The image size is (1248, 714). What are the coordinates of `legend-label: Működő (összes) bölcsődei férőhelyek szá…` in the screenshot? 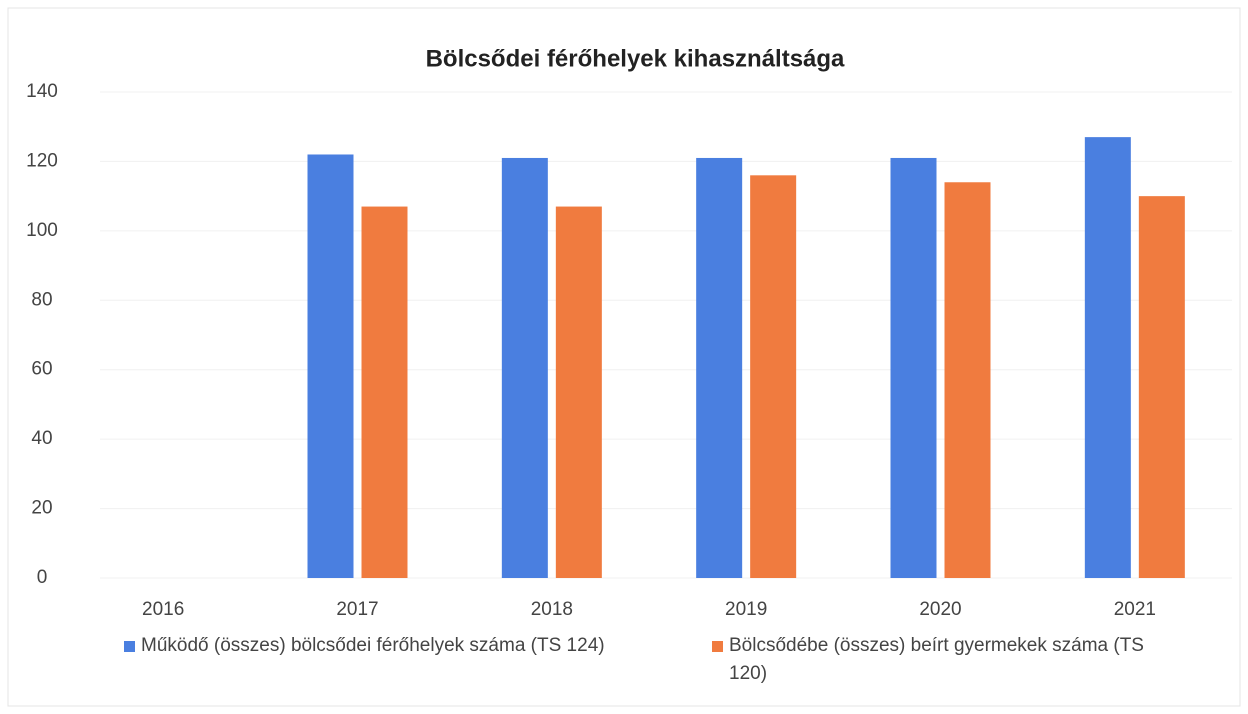 It's located at (373, 645).